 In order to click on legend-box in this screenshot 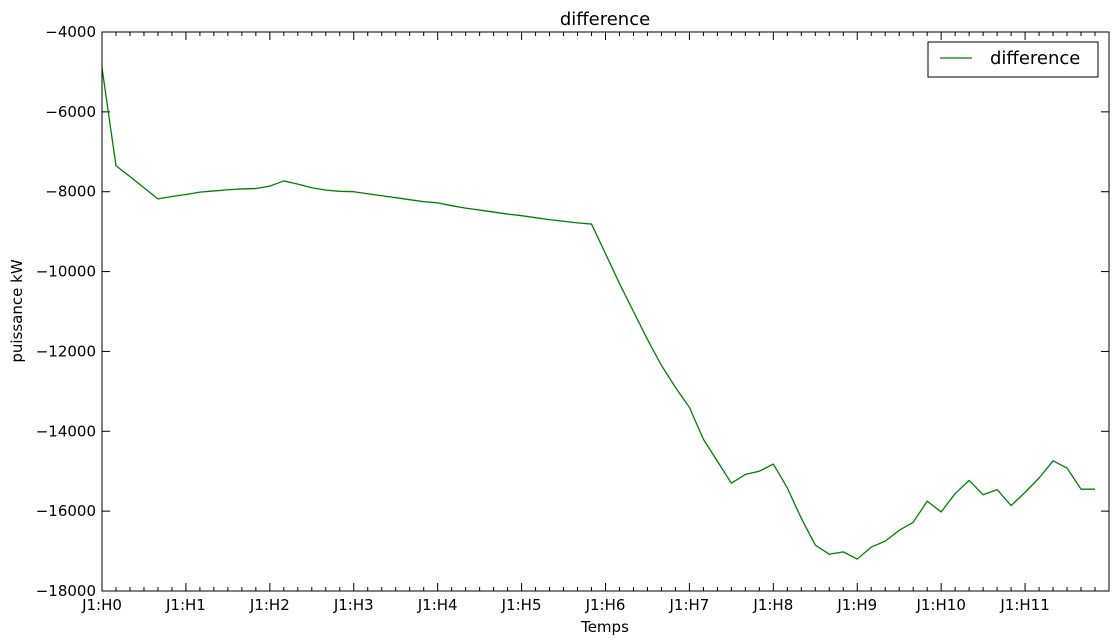, I will do `click(1013, 59)`.